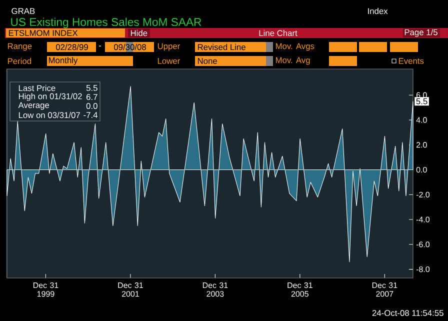 The width and height of the screenshot is (448, 321). What do you see at coordinates (139, 33) in the screenshot?
I see `text: Hide` at bounding box center [139, 33].